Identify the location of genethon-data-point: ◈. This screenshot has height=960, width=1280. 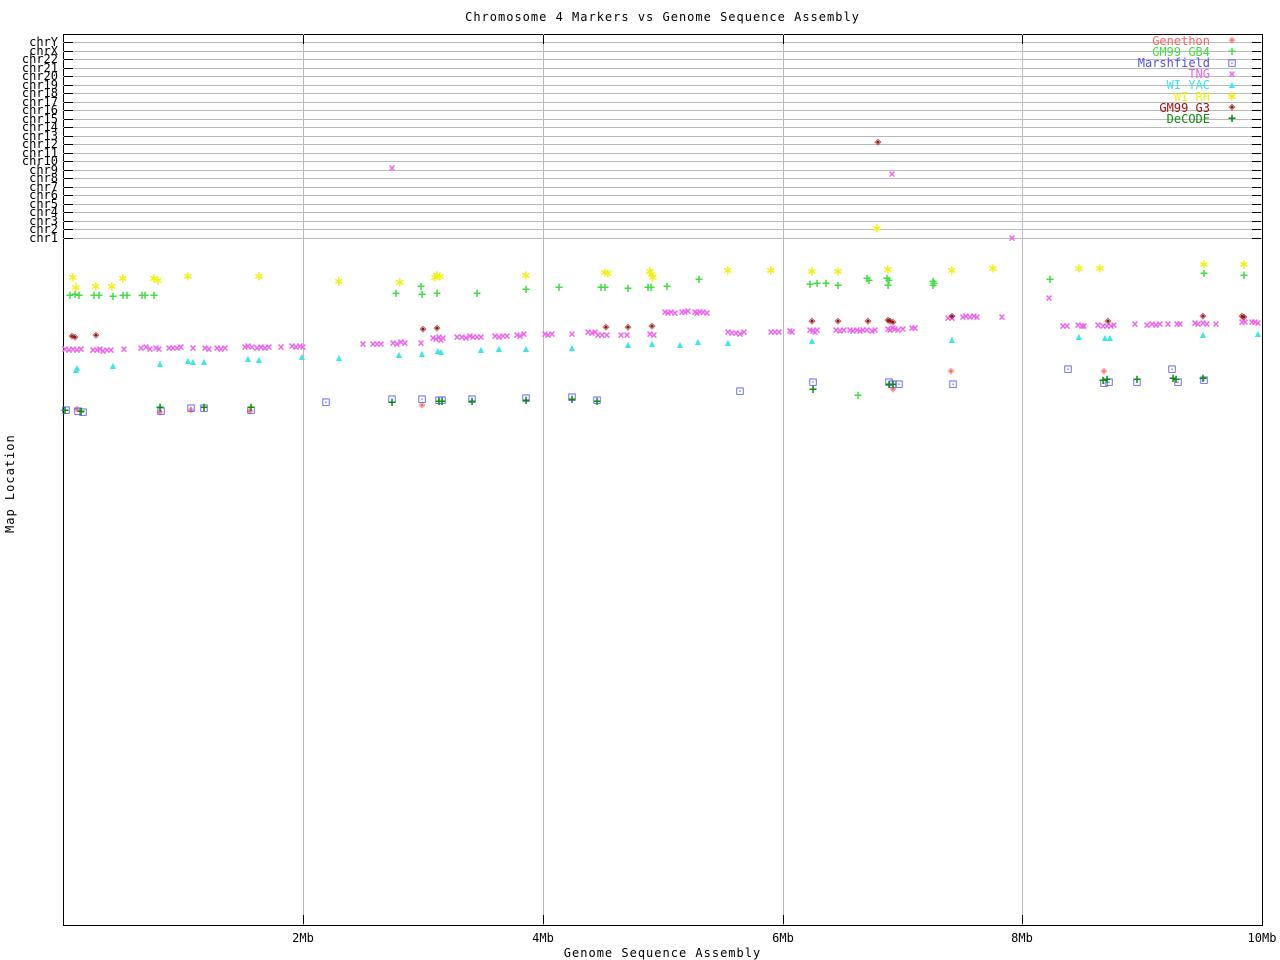
(250, 411).